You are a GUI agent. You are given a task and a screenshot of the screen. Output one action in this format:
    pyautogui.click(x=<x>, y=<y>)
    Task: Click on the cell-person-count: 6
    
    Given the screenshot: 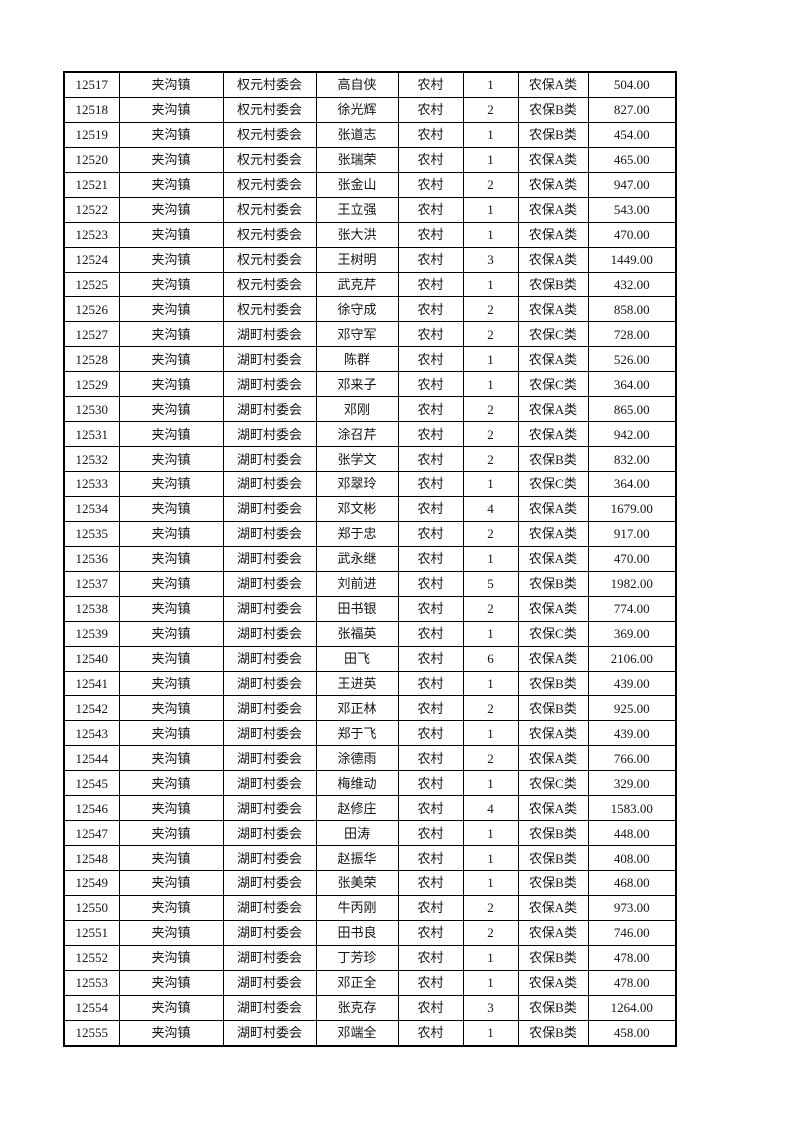 What is the action you would take?
    pyautogui.click(x=490, y=658)
    